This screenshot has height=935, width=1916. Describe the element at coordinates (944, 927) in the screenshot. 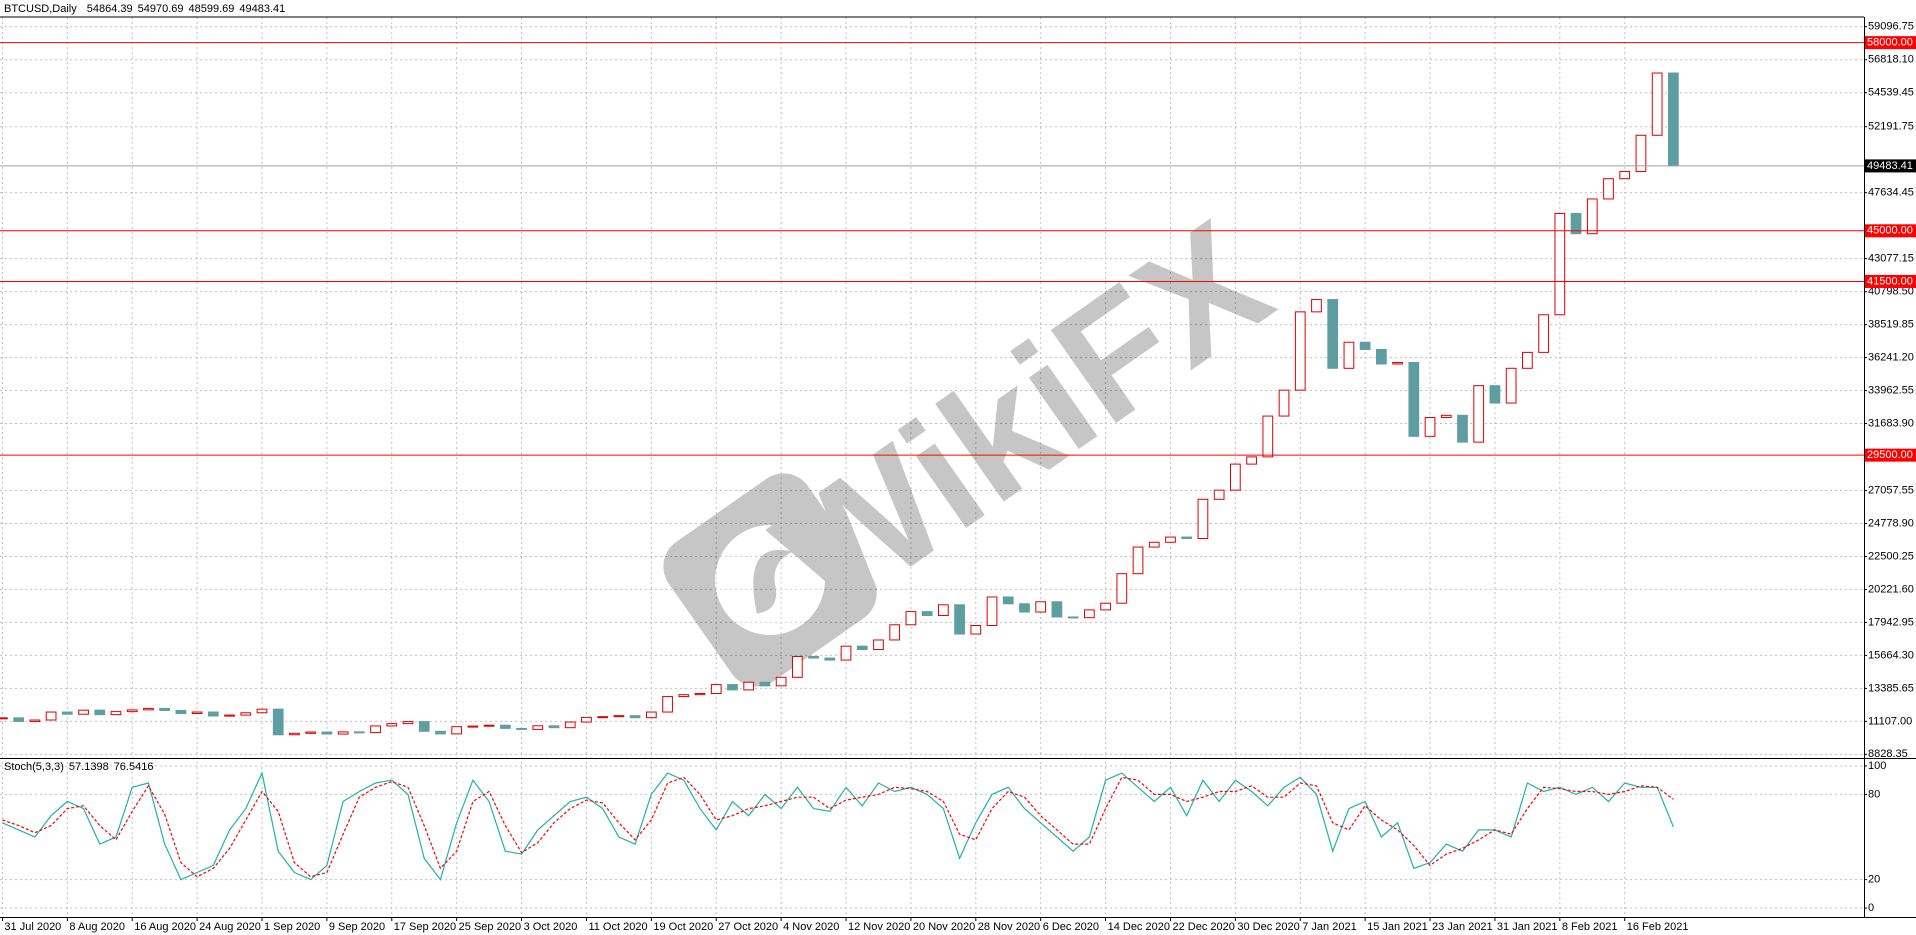

I see `x-tick-label: 20 Nov 2020` at that location.